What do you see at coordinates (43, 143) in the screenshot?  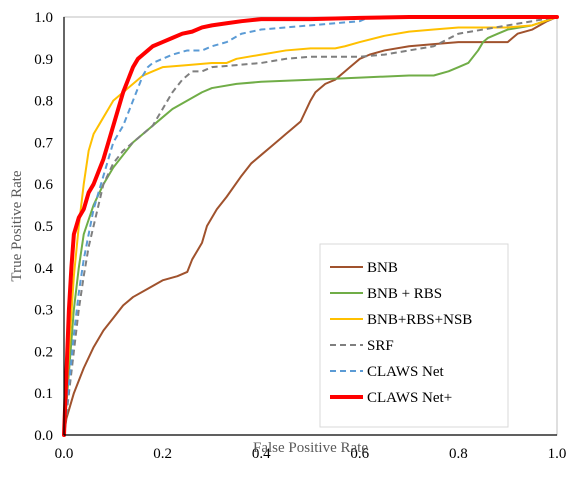 I see `y-tick-label: 0.7` at bounding box center [43, 143].